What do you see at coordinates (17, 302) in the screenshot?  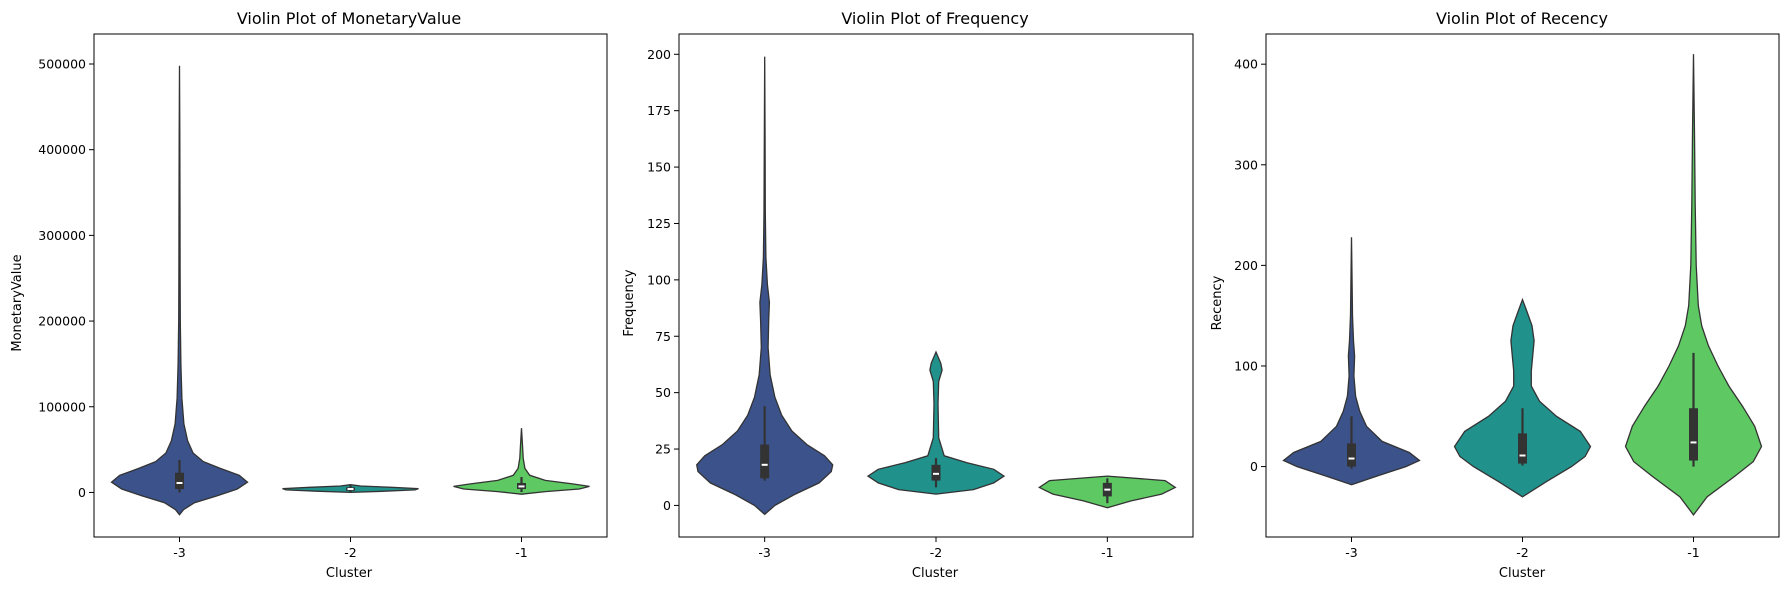 I see `y-axis-label: MonetaryValue` at bounding box center [17, 302].